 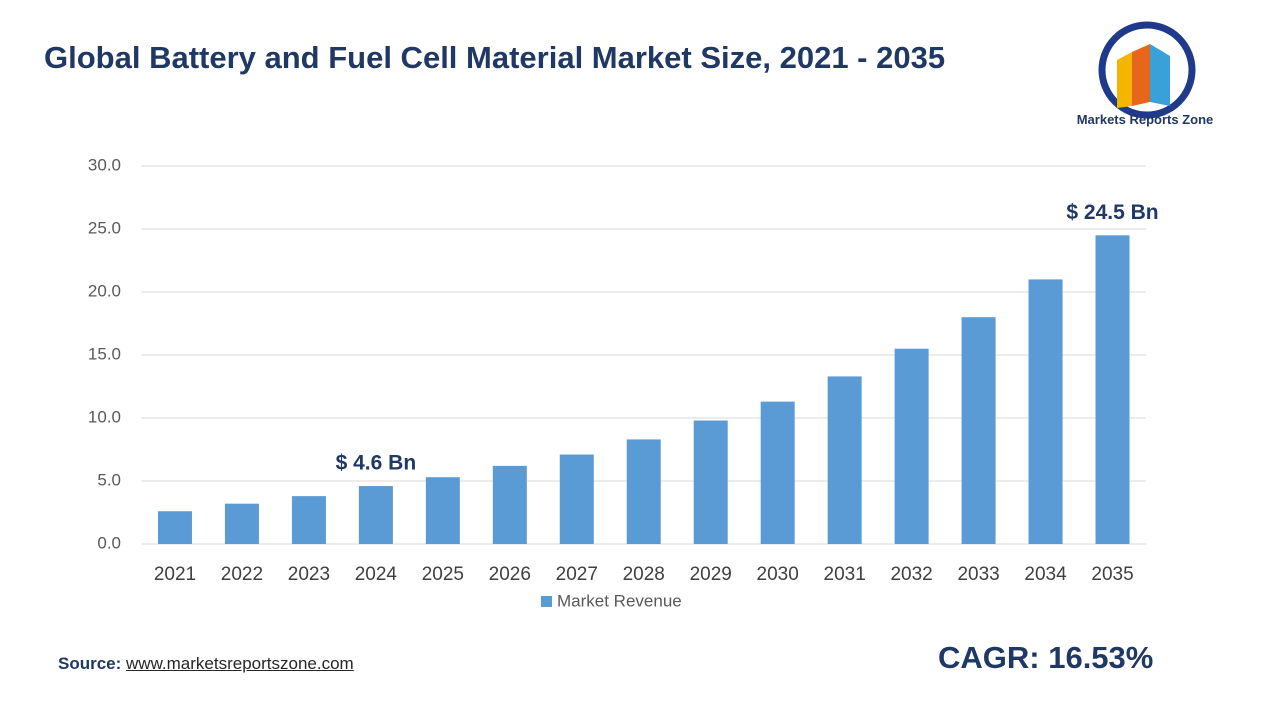 What do you see at coordinates (911, 574) in the screenshot?
I see `x-tick-label: 2032` at bounding box center [911, 574].